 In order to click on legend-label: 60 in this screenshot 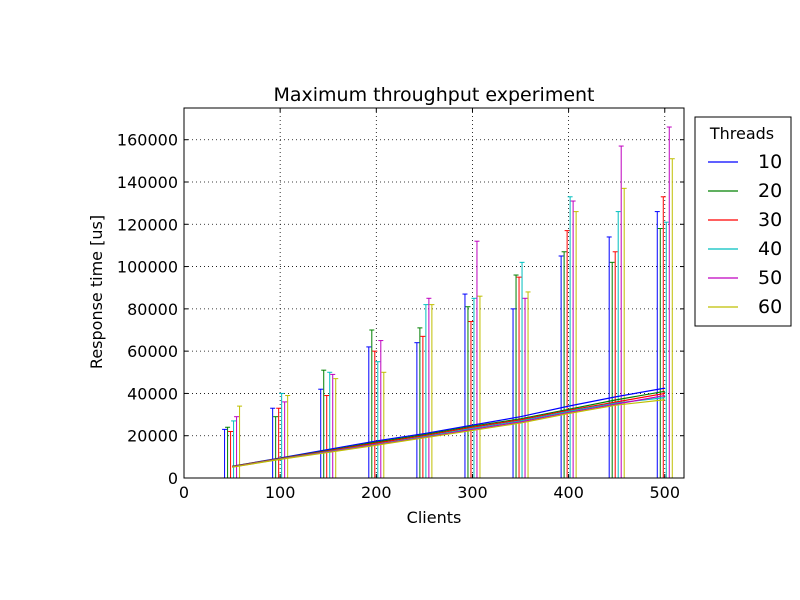, I will do `click(770, 307)`.